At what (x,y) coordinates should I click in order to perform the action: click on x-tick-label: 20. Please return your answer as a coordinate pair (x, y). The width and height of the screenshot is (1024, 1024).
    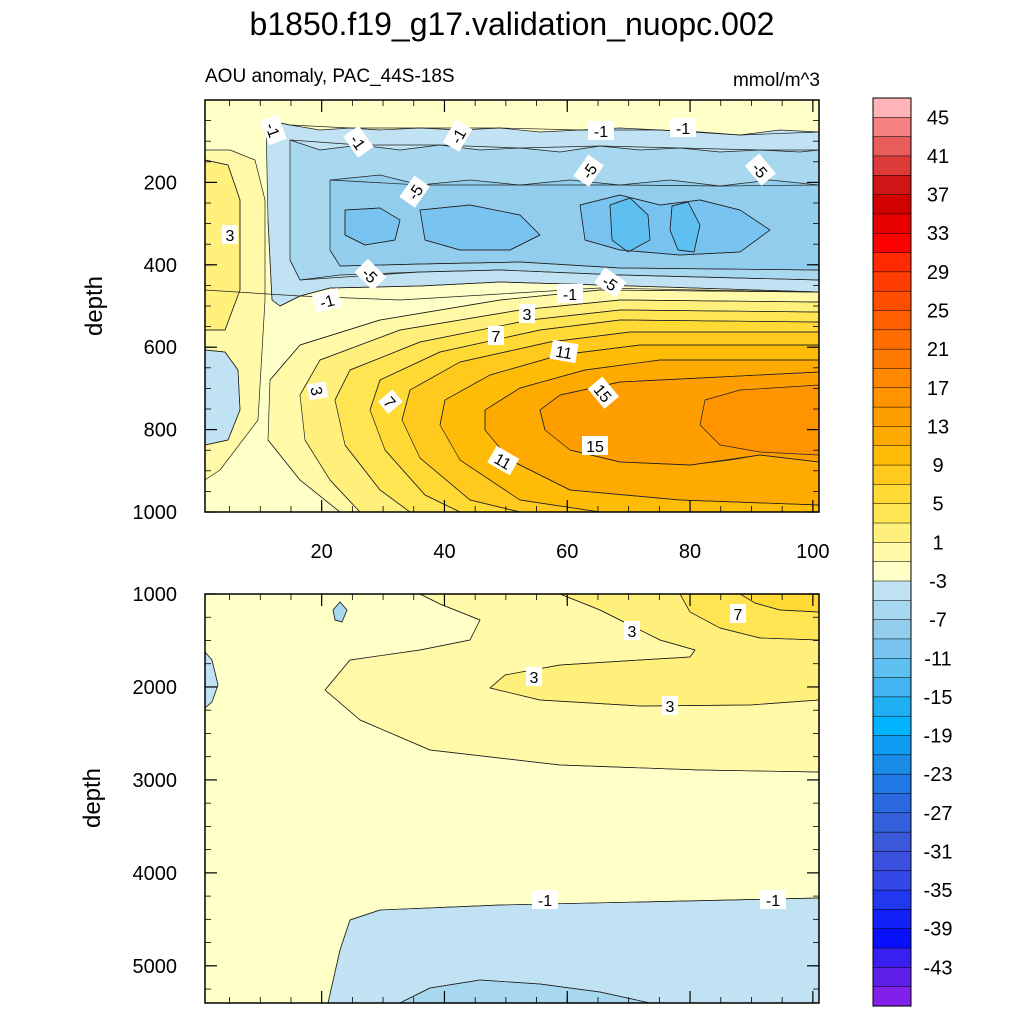
    Looking at the image, I should click on (322, 552).